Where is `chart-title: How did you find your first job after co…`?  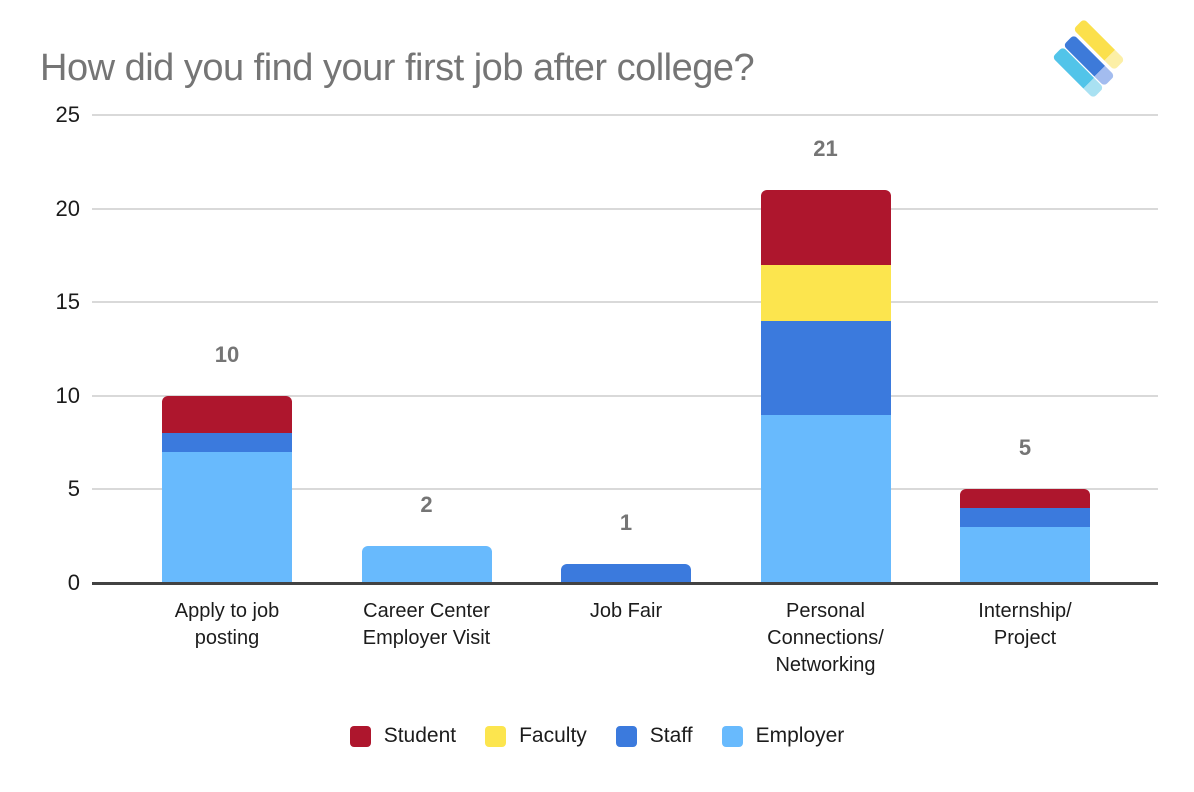
chart-title: How did you find your first job after co… is located at coordinates (397, 68).